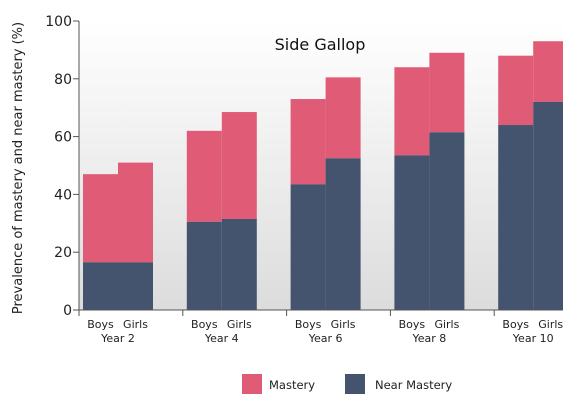 This screenshot has width=563, height=401. I want to click on y-tick-label: 60, so click(63, 138).